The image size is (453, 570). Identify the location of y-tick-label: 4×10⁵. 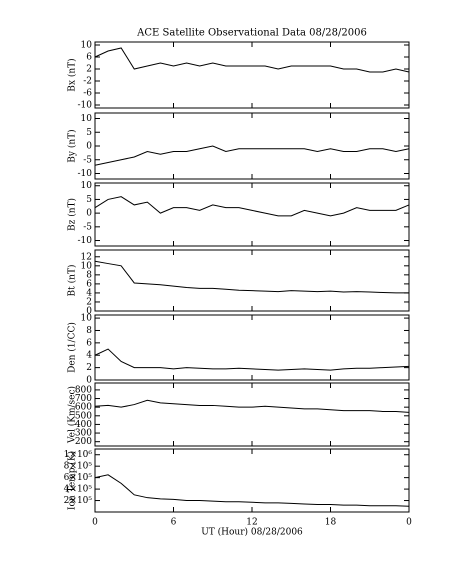
(78, 490).